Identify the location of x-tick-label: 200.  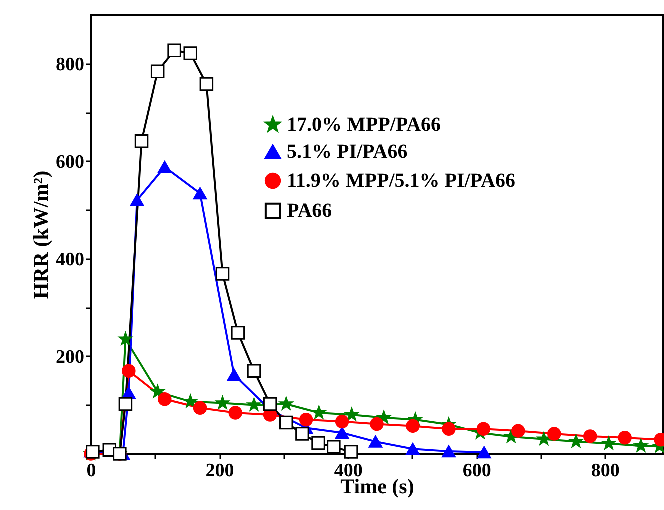
(220, 471).